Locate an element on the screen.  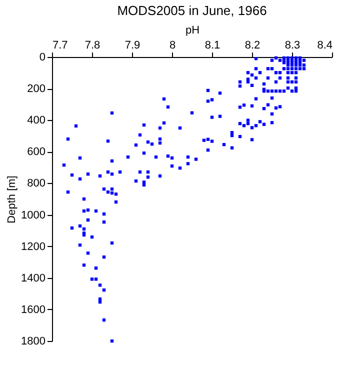
x-tick-label: 8.3 is located at coordinates (292, 46).